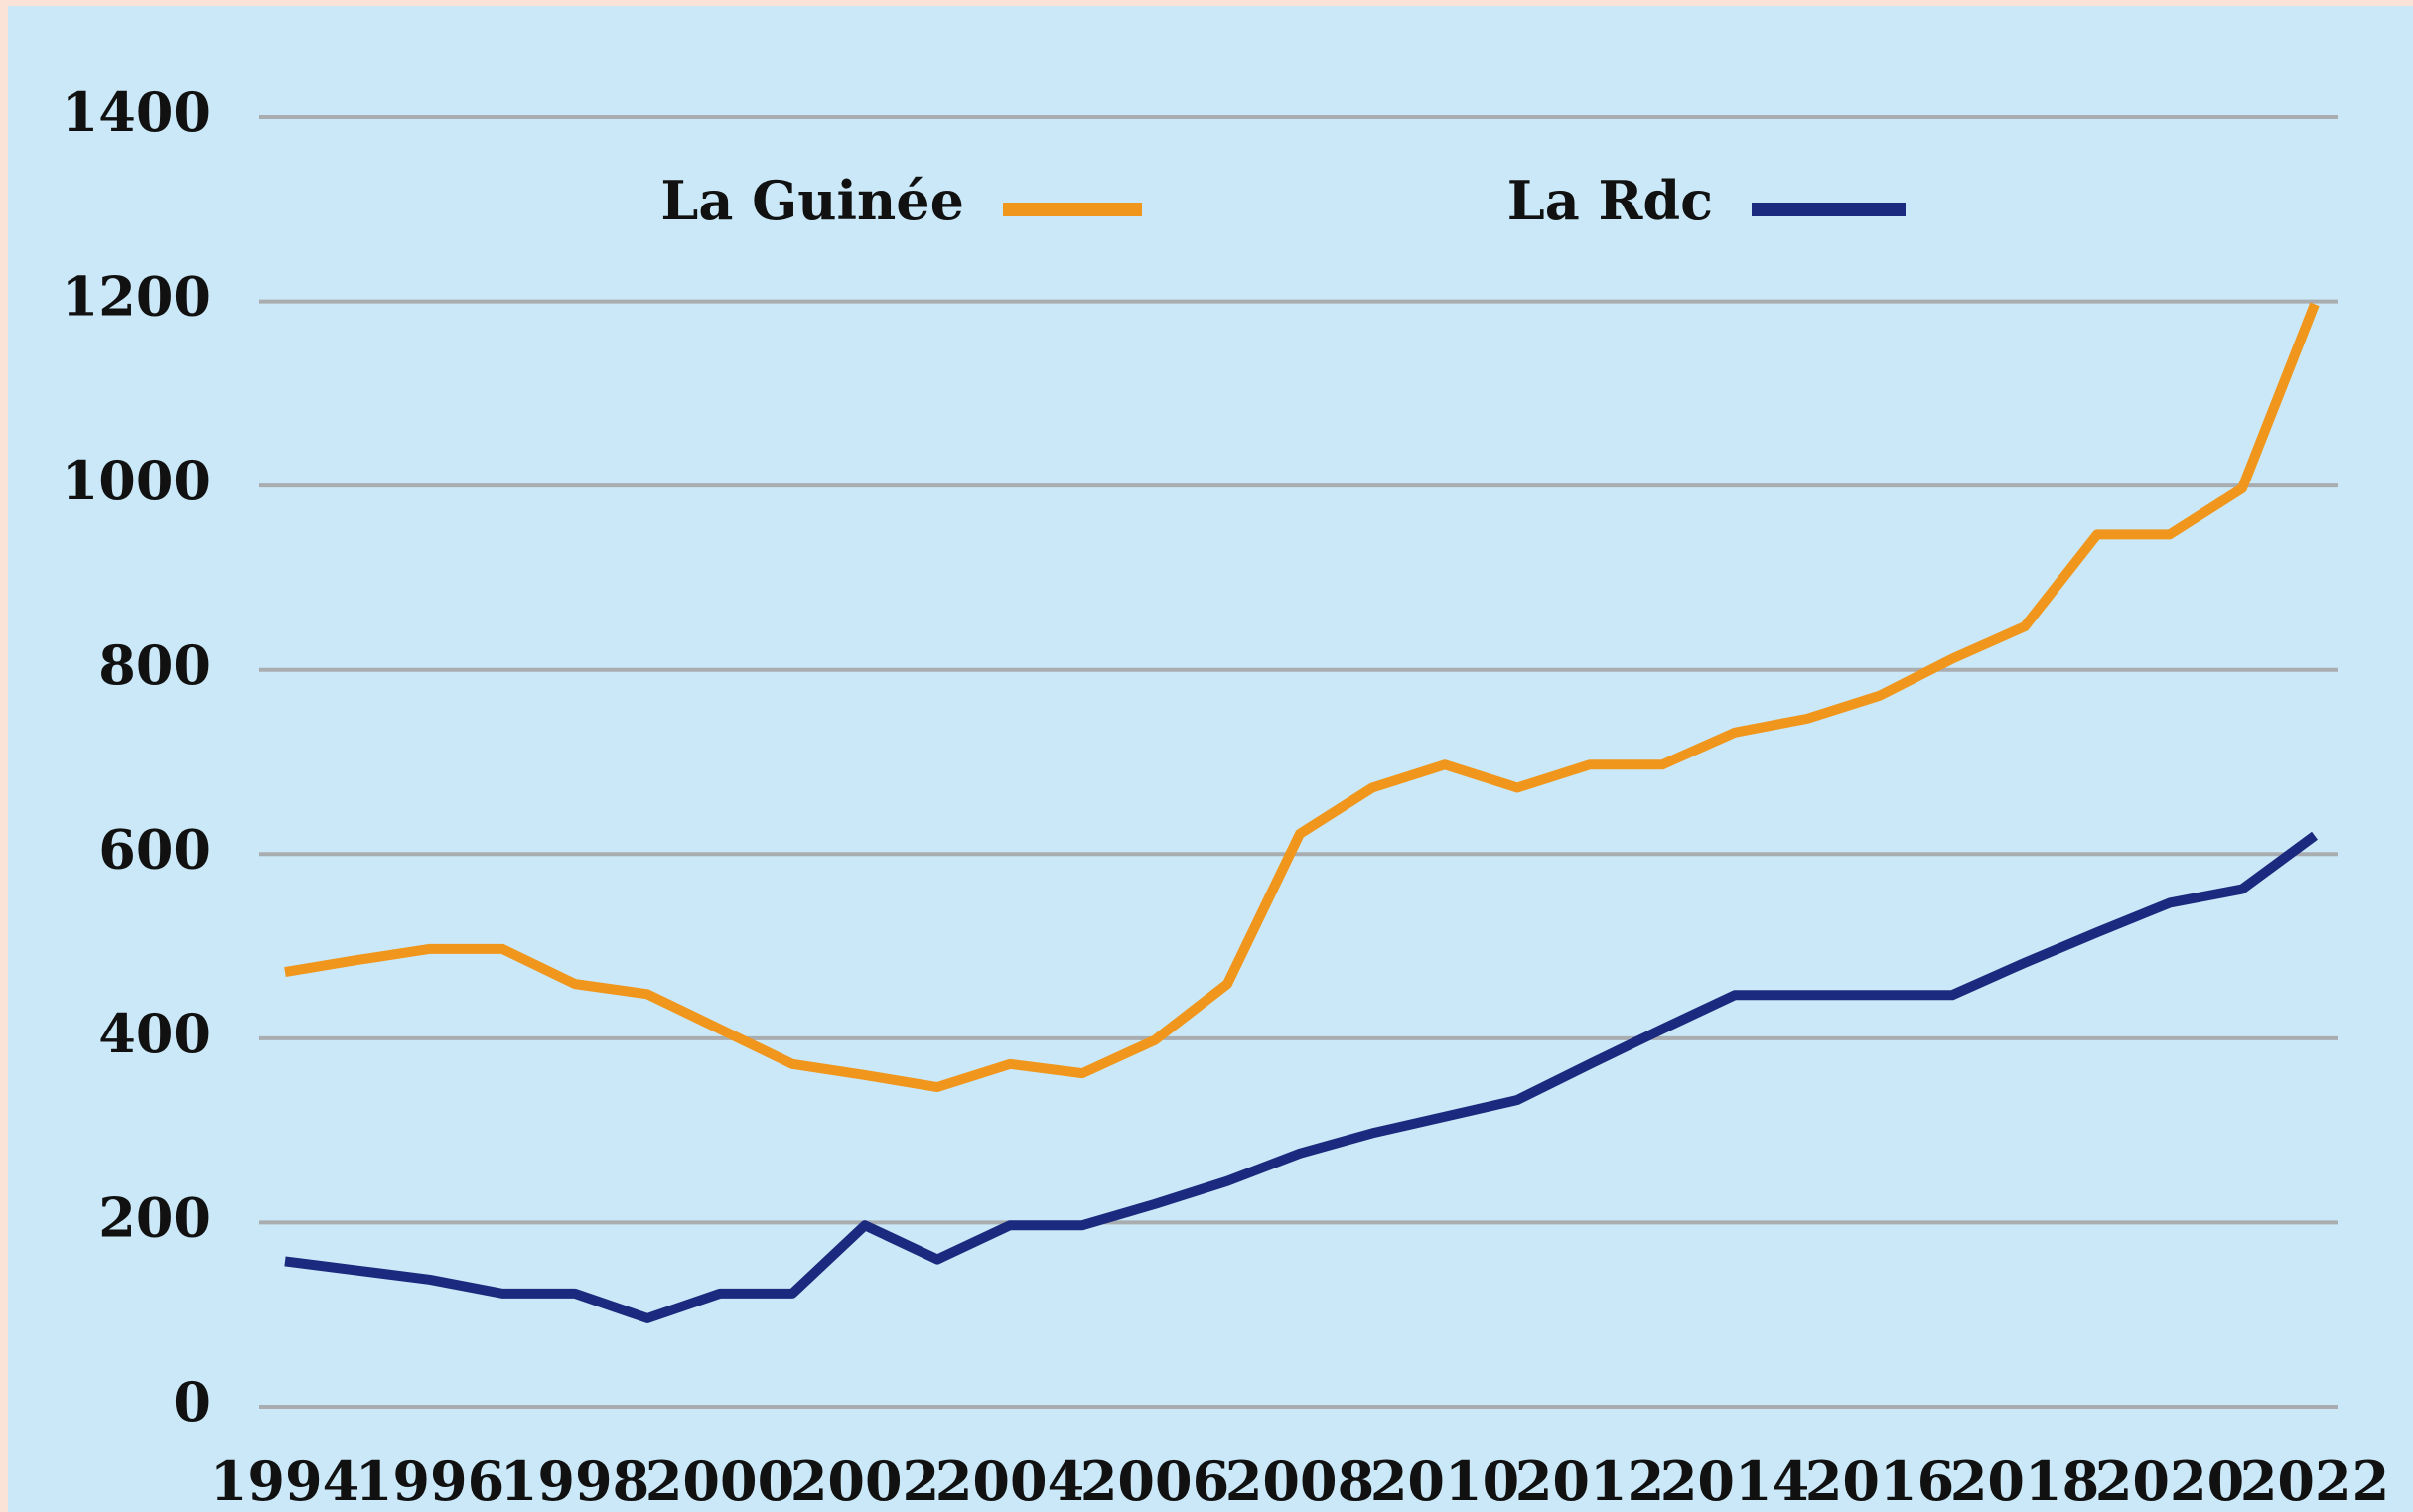 The width and height of the screenshot is (2413, 1512). I want to click on legend-label: La Rdc, so click(1610, 200).